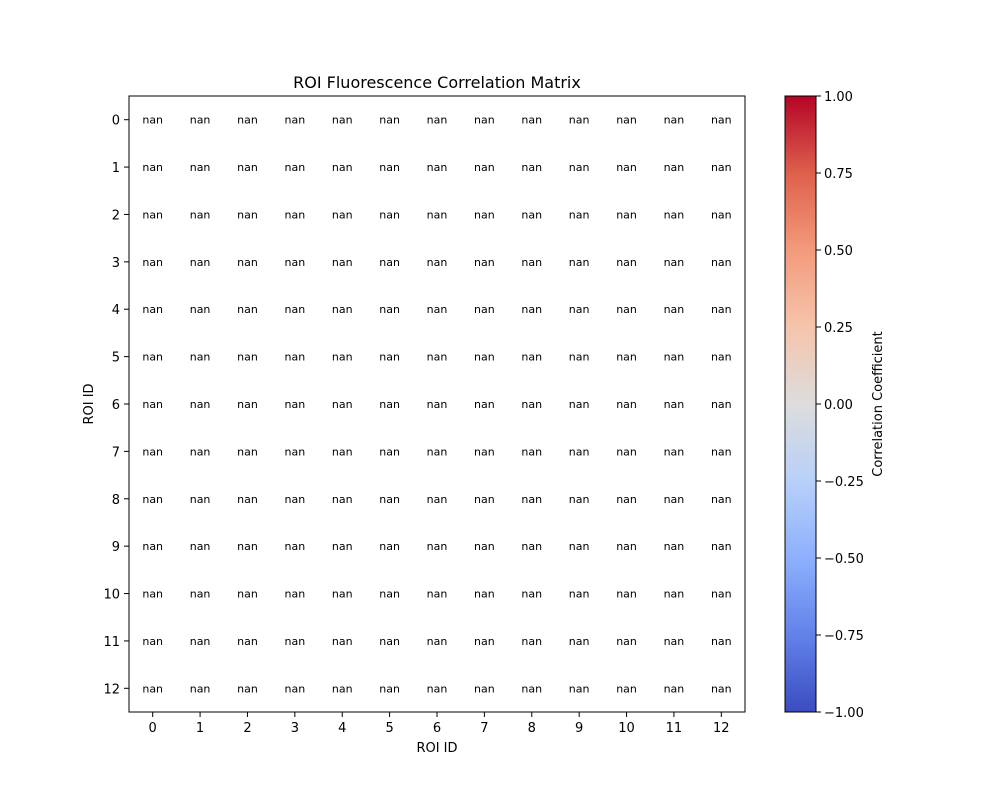 The height and width of the screenshot is (804, 1000). I want to click on y-axis-label: ROI ID, so click(89, 403).